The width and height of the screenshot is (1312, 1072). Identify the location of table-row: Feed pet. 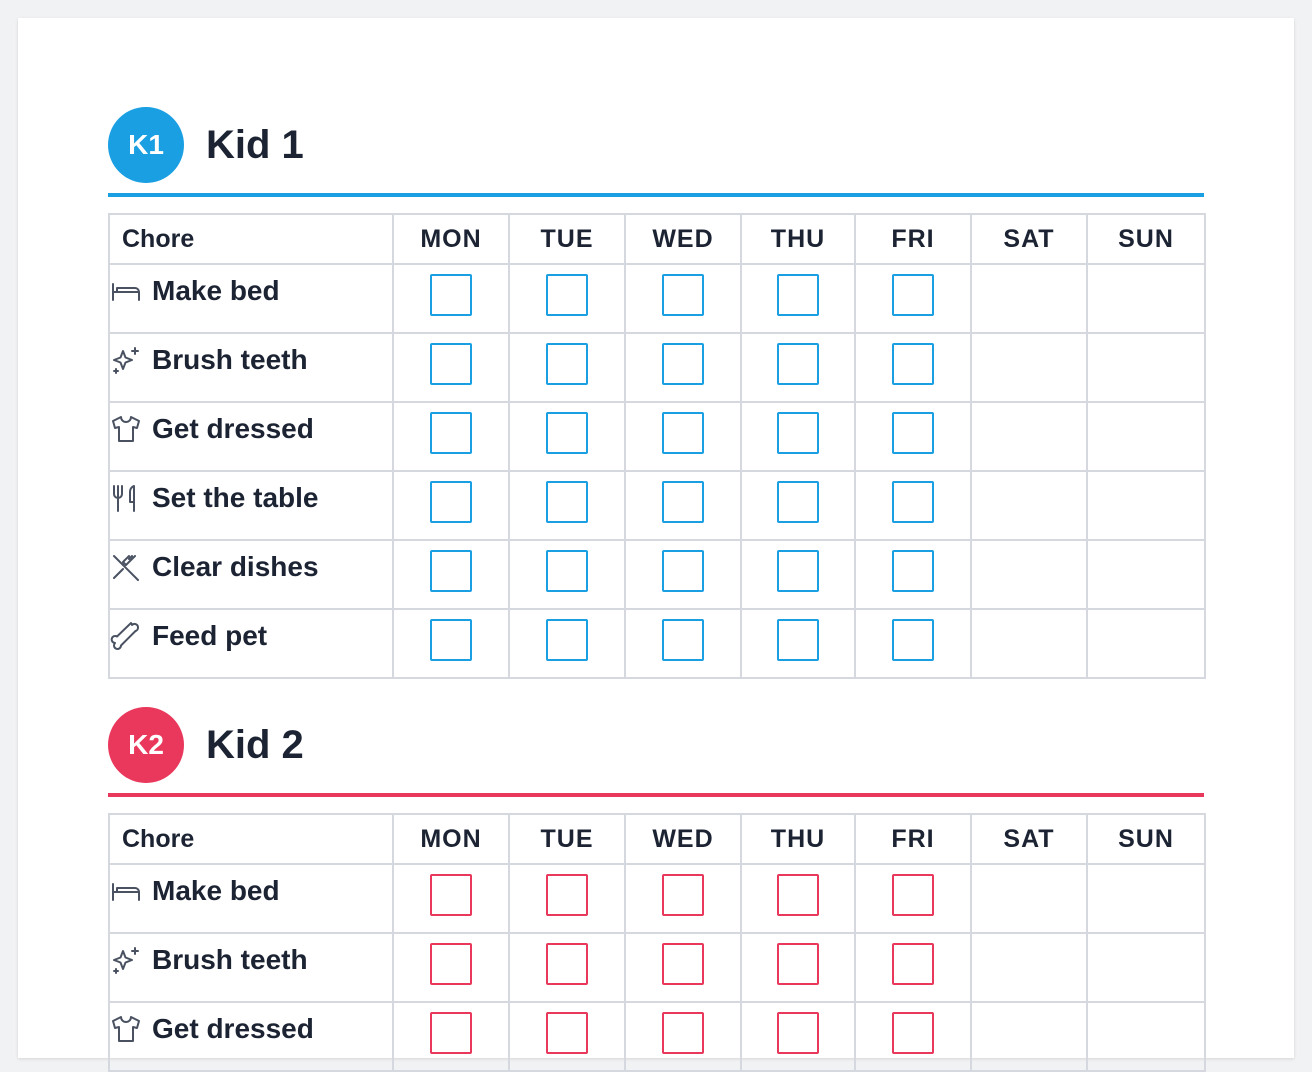
(657, 643).